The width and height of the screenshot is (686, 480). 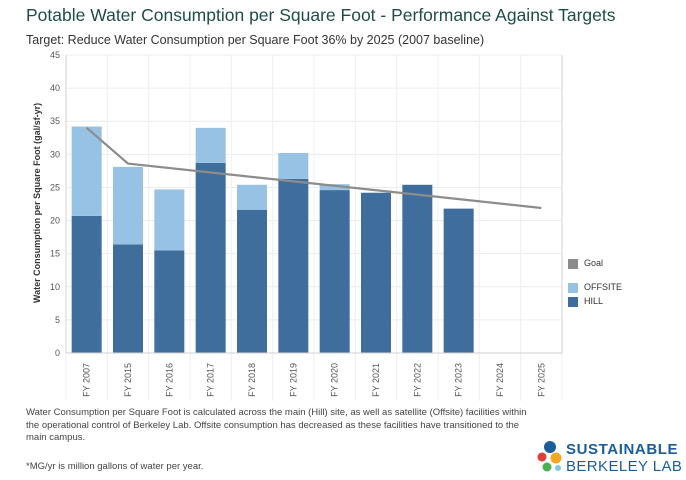 What do you see at coordinates (573, 264) in the screenshot?
I see `legend-swatch-goal` at bounding box center [573, 264].